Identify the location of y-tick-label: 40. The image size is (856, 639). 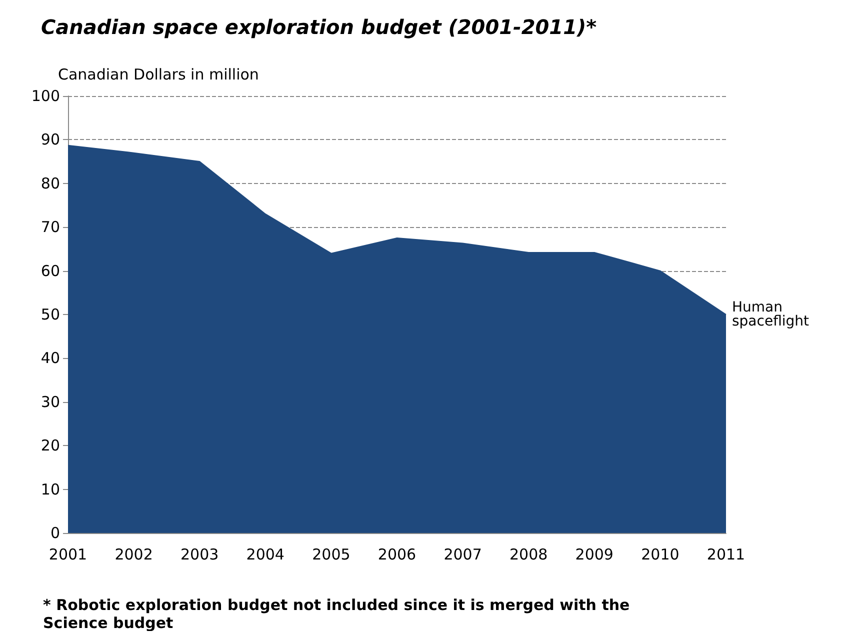
(50, 358).